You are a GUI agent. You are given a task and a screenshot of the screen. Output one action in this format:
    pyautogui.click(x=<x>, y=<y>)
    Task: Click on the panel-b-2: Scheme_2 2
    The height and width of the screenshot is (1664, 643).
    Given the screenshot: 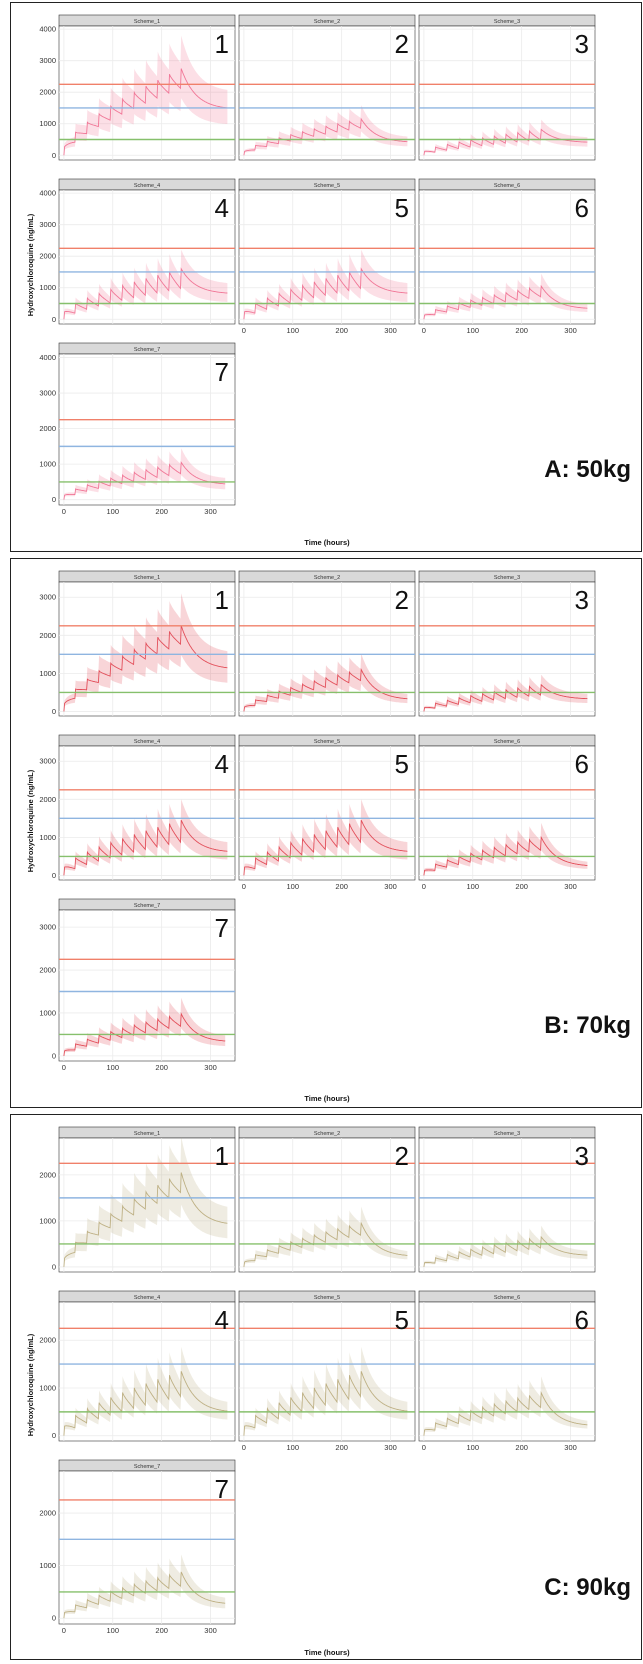 What is the action you would take?
    pyautogui.click(x=327, y=643)
    